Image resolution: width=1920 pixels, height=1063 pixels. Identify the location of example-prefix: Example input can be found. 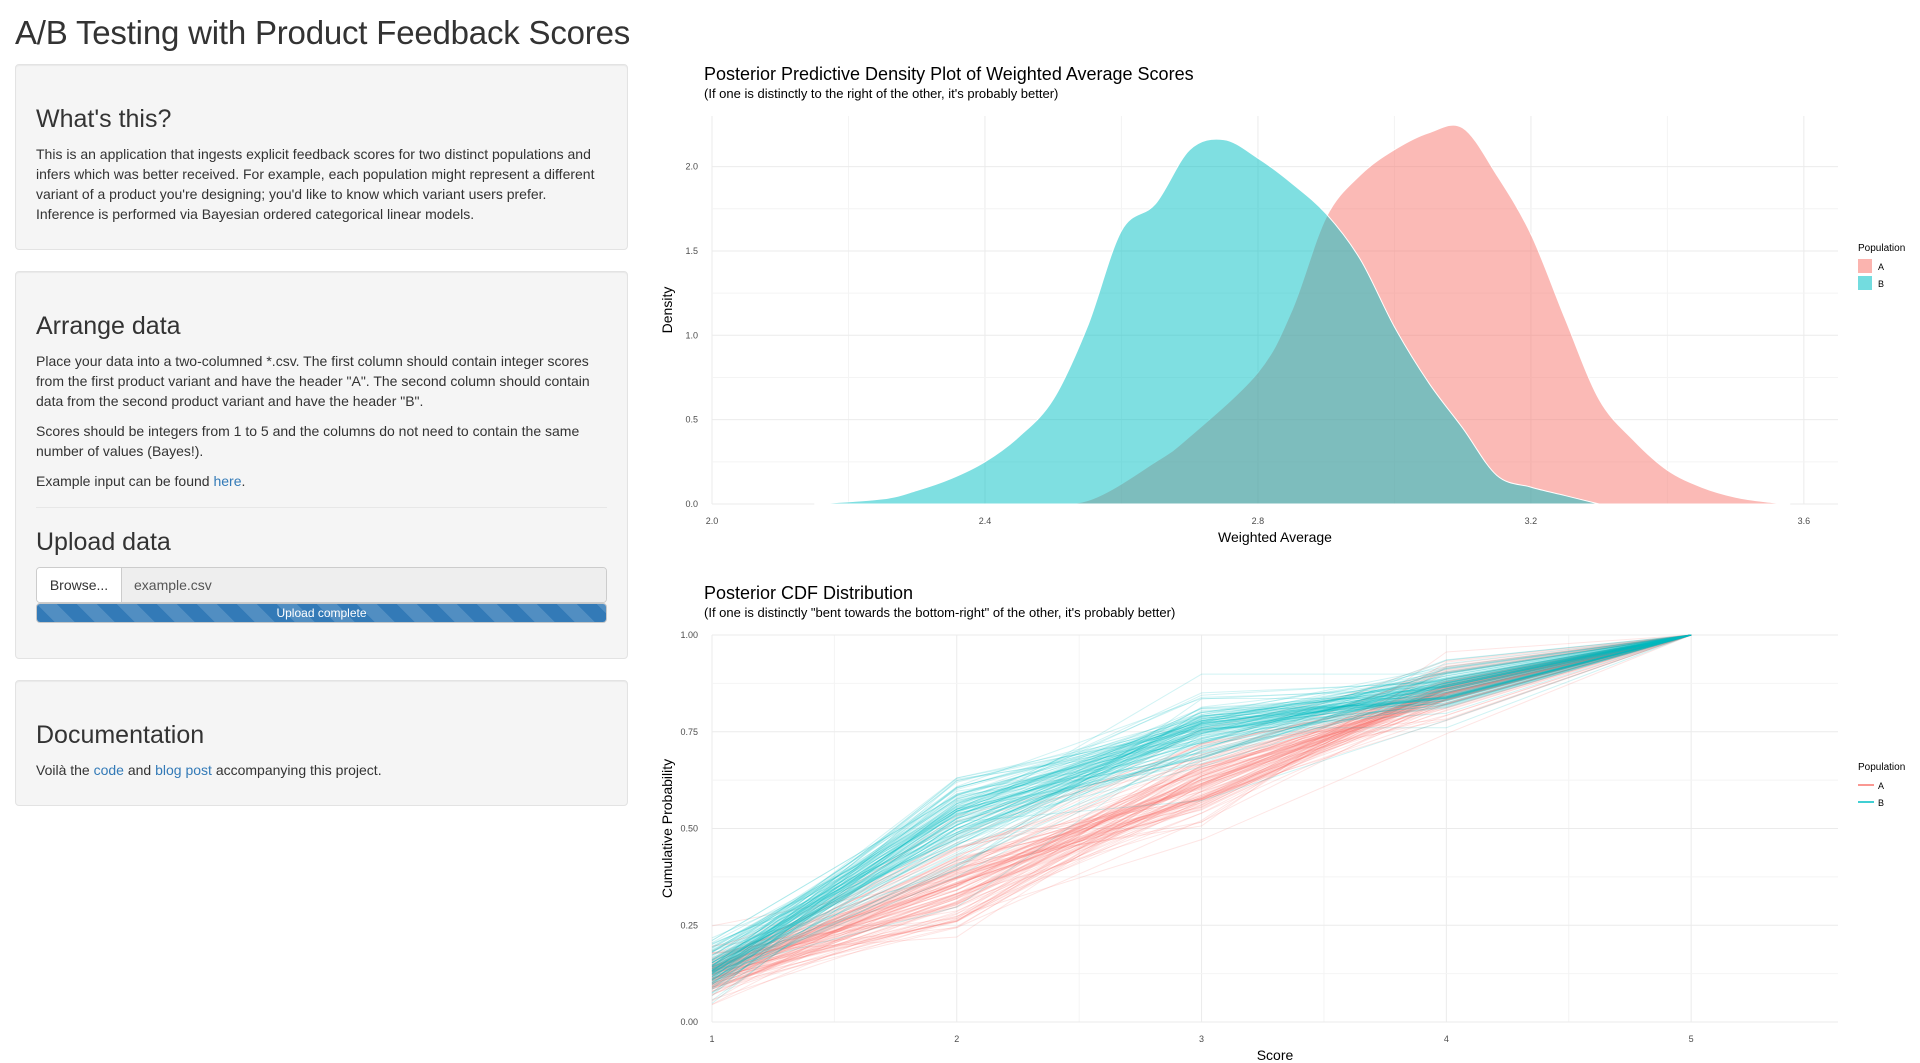
(125, 481).